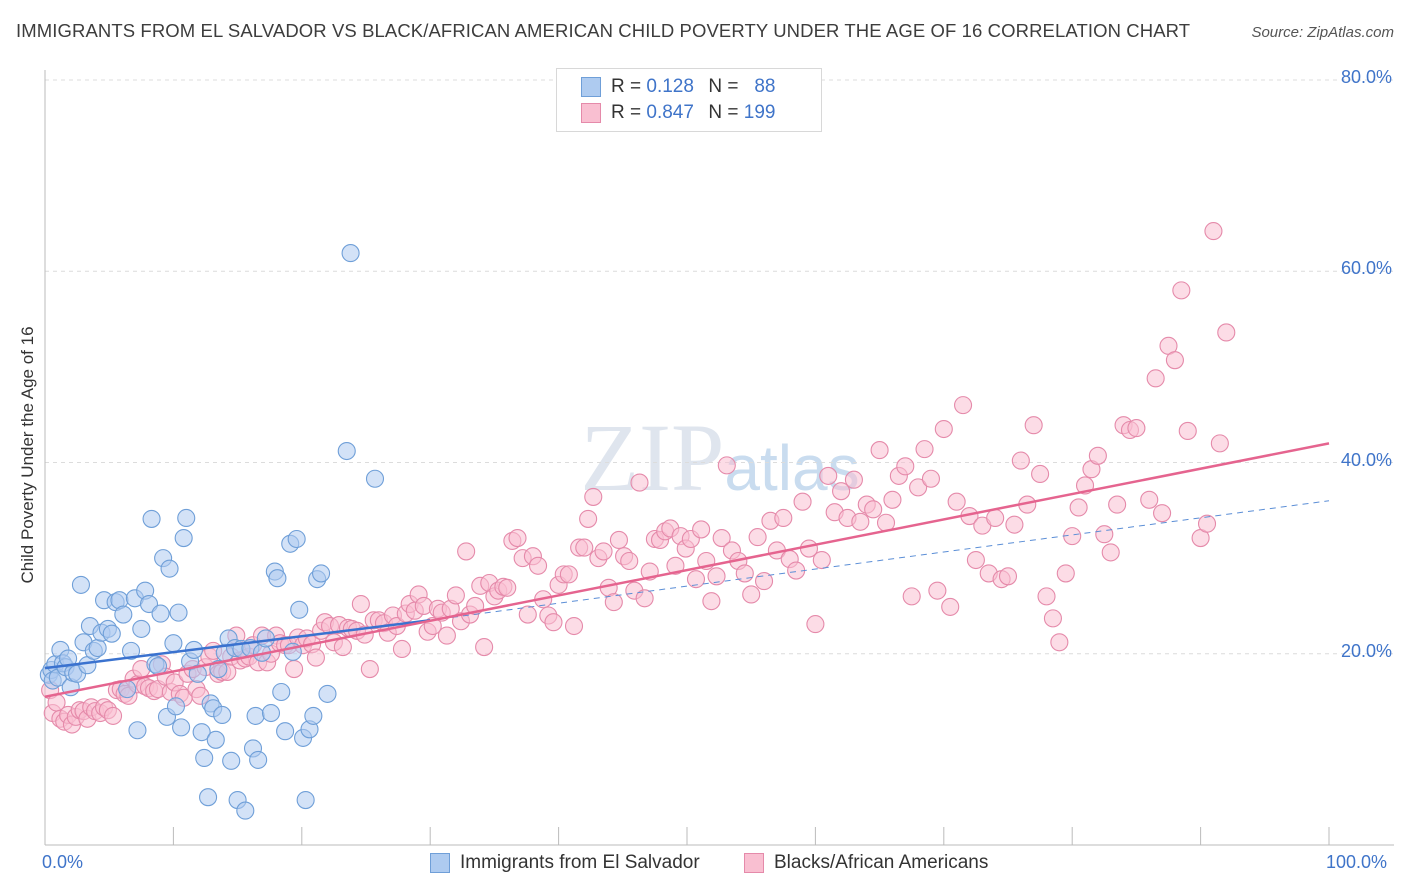  What do you see at coordinates (723, 112) in the screenshot?
I see `n-label: N =` at bounding box center [723, 112].